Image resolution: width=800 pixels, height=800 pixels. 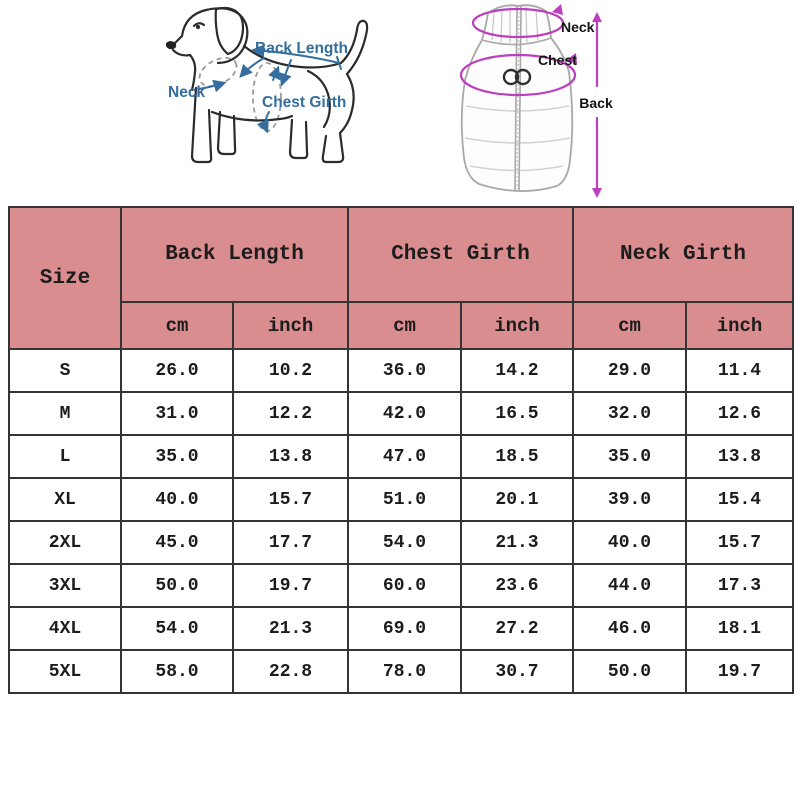 I want to click on dog-neck-label: Neck, so click(x=186, y=92).